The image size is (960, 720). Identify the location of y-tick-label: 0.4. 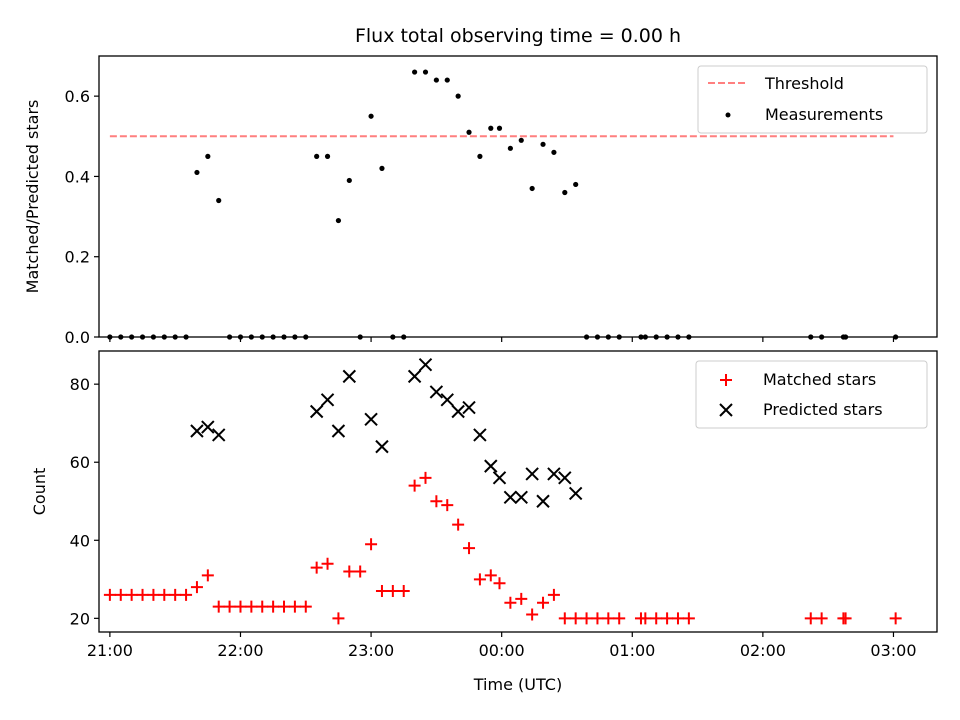
(77, 176).